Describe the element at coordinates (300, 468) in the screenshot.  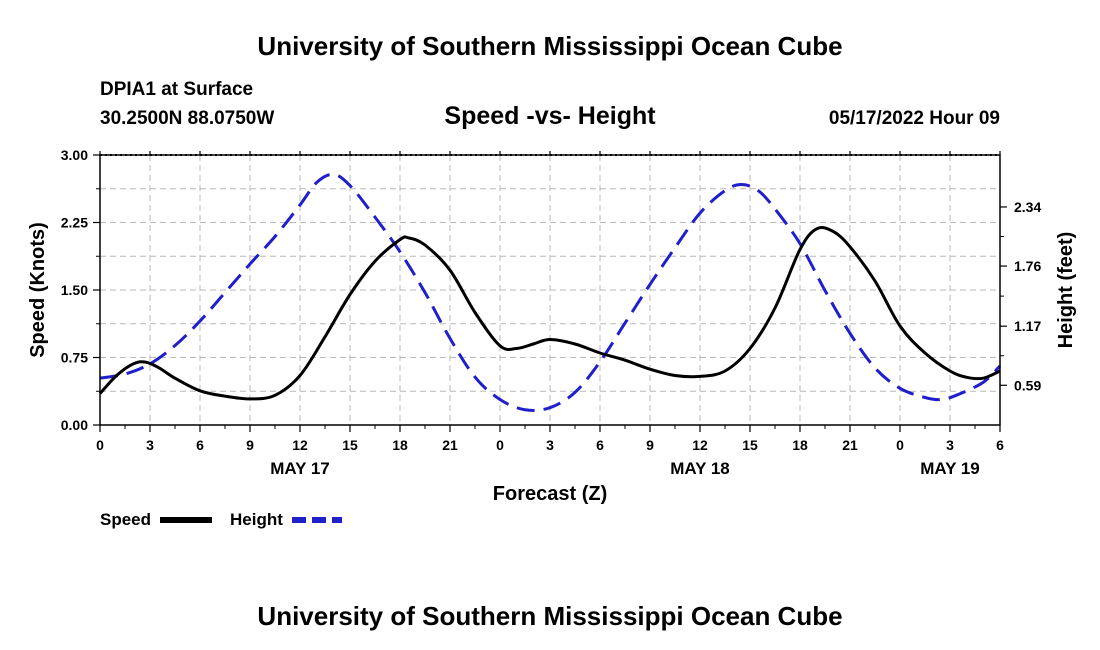
I see `day-label: MAY 17` at that location.